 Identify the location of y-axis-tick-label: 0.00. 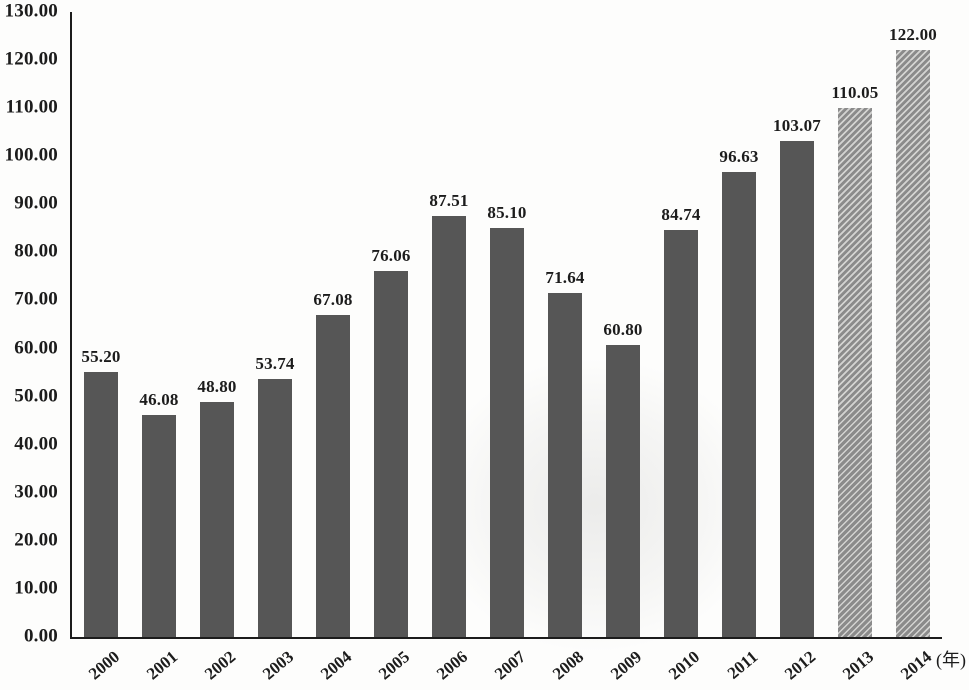
(40, 636).